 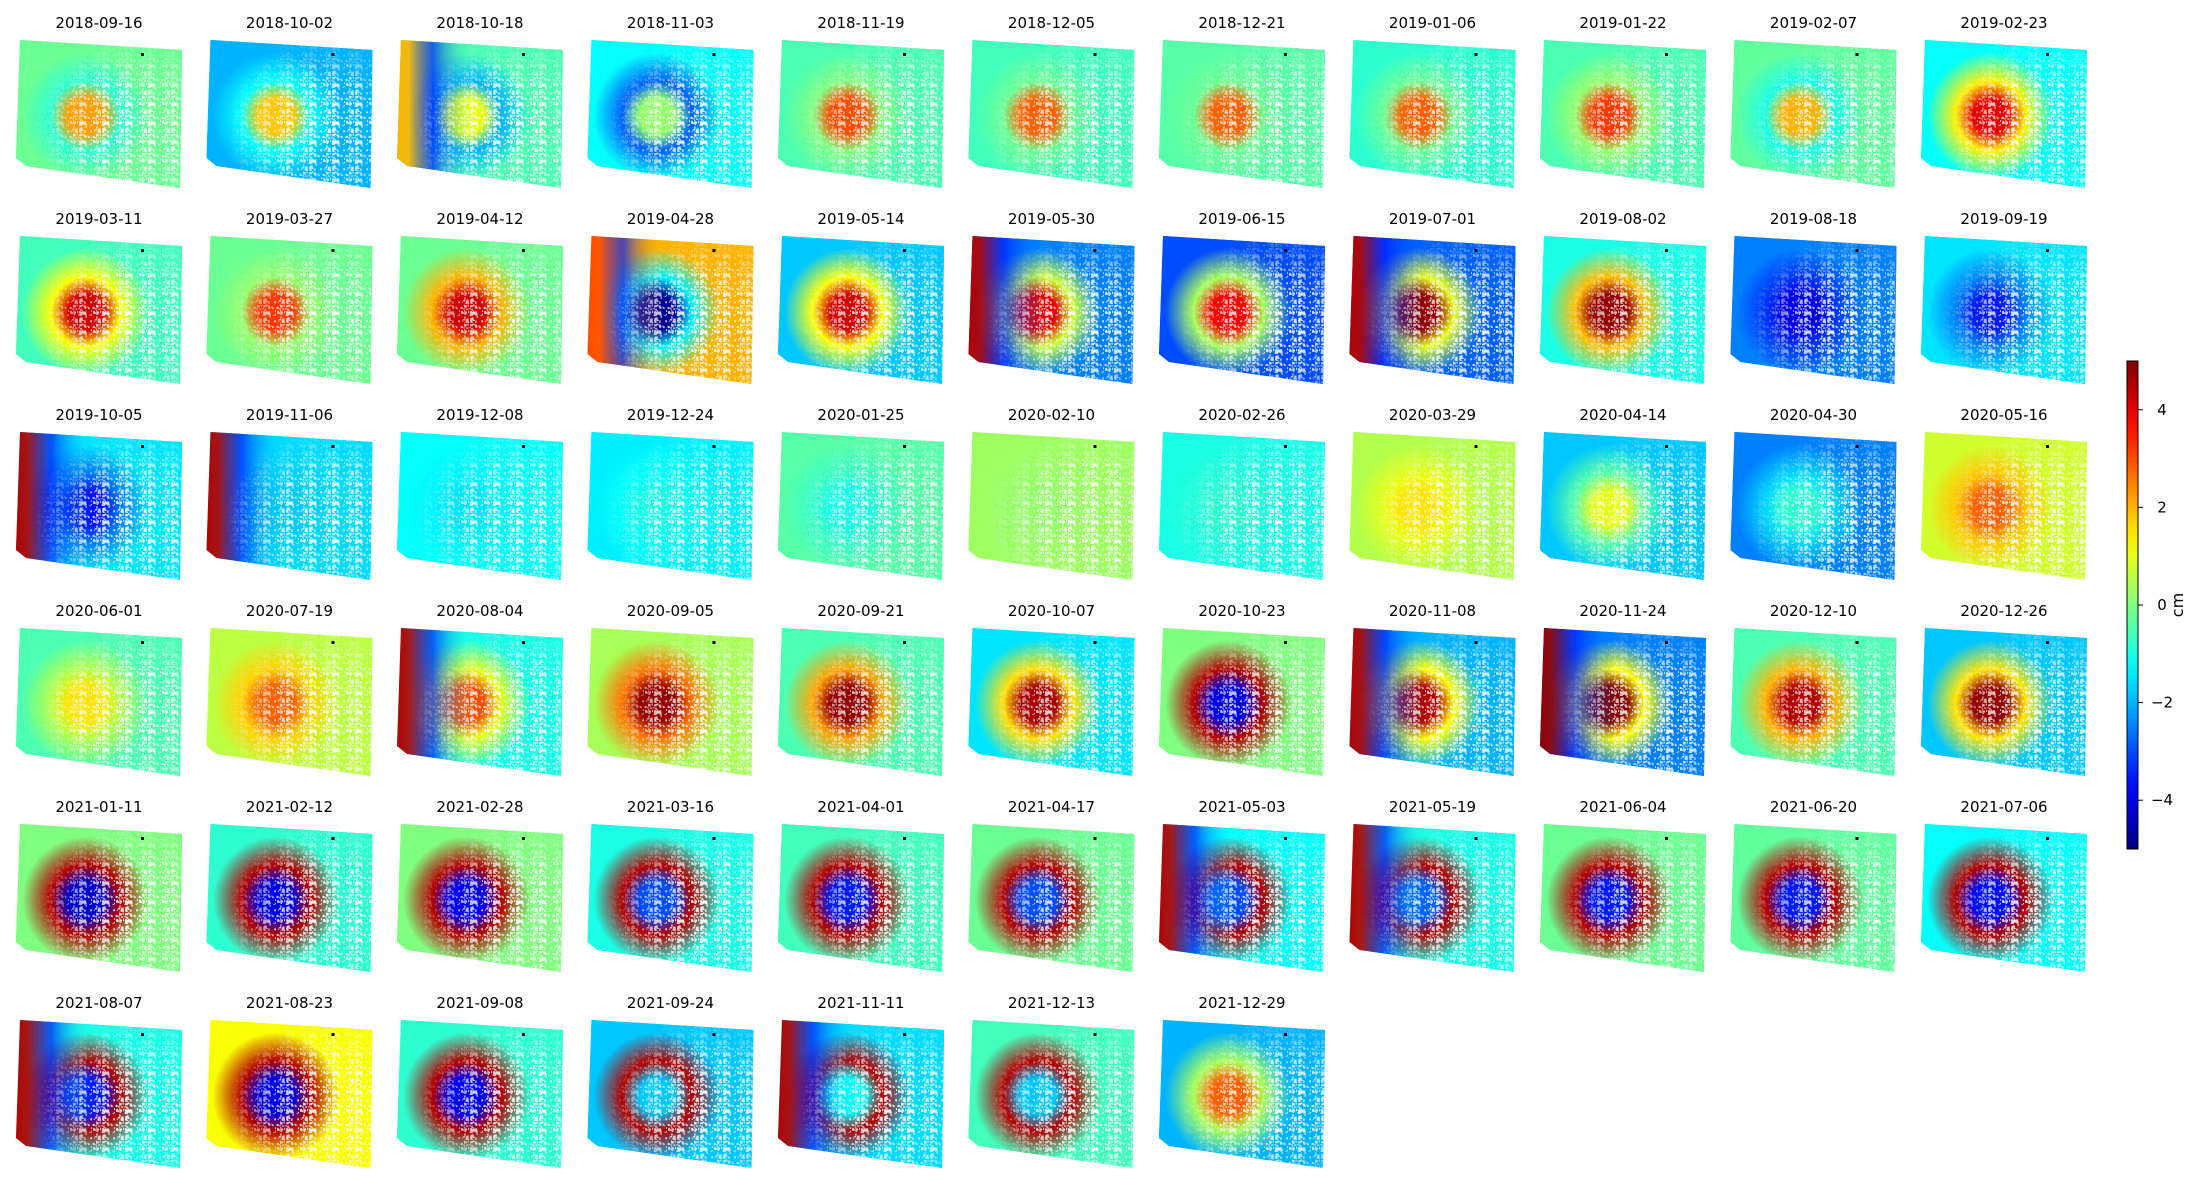 I want to click on panel-title: 2020-04-14, so click(x=1622, y=415).